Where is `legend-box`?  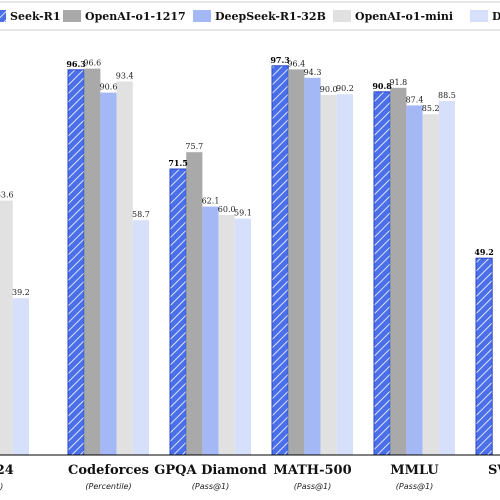 legend-box is located at coordinates (250, 16).